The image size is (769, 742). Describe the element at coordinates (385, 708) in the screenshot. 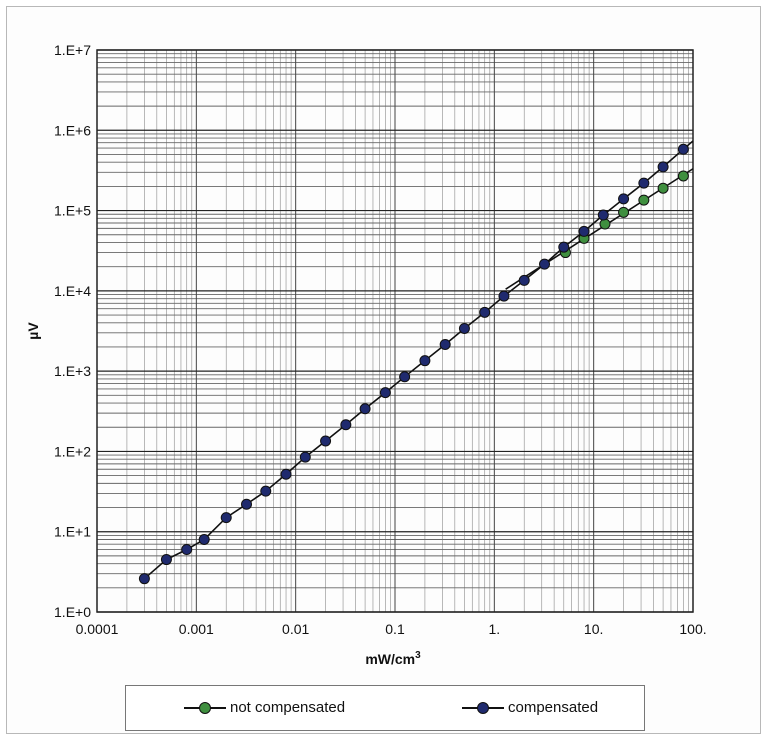

I see `legend: not compensated compensated` at that location.